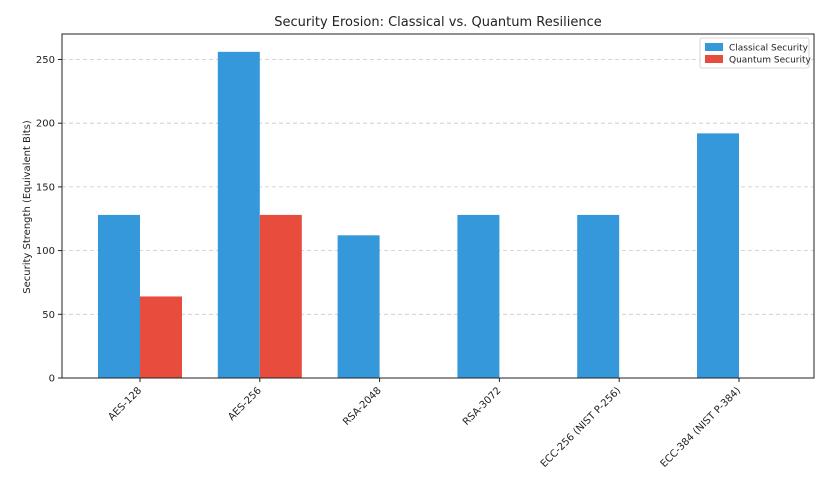 The image size is (827, 487). What do you see at coordinates (45, 251) in the screenshot?
I see `y-tick-label-100: 100` at bounding box center [45, 251].